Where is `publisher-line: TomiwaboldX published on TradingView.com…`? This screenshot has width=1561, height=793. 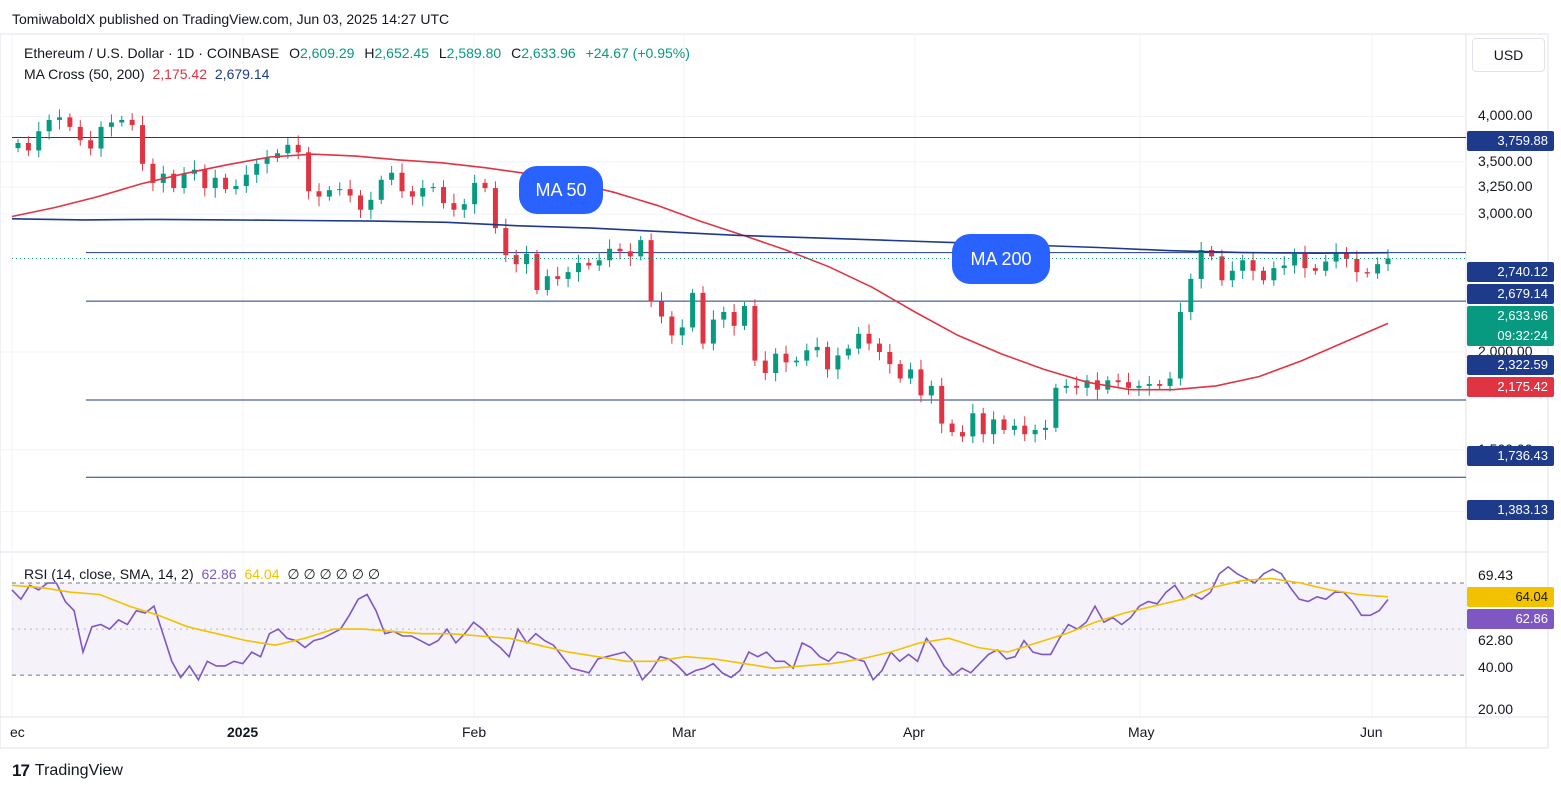
publisher-line: TomiwaboldX published on TradingView.com… is located at coordinates (231, 19).